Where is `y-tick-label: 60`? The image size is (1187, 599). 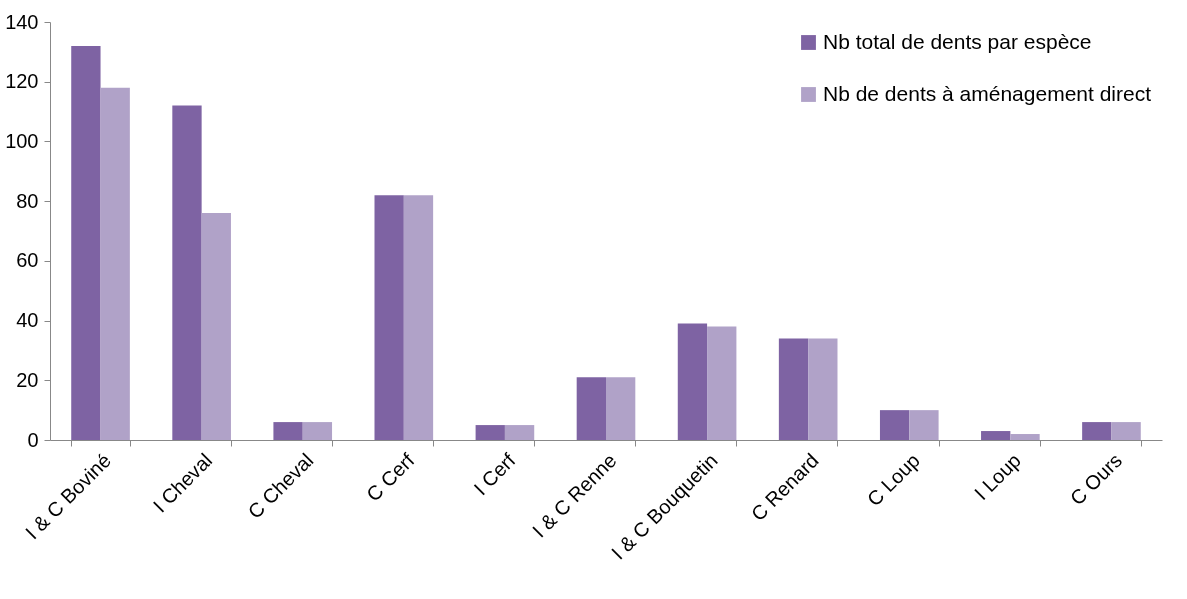 y-tick-label: 60 is located at coordinates (27, 260).